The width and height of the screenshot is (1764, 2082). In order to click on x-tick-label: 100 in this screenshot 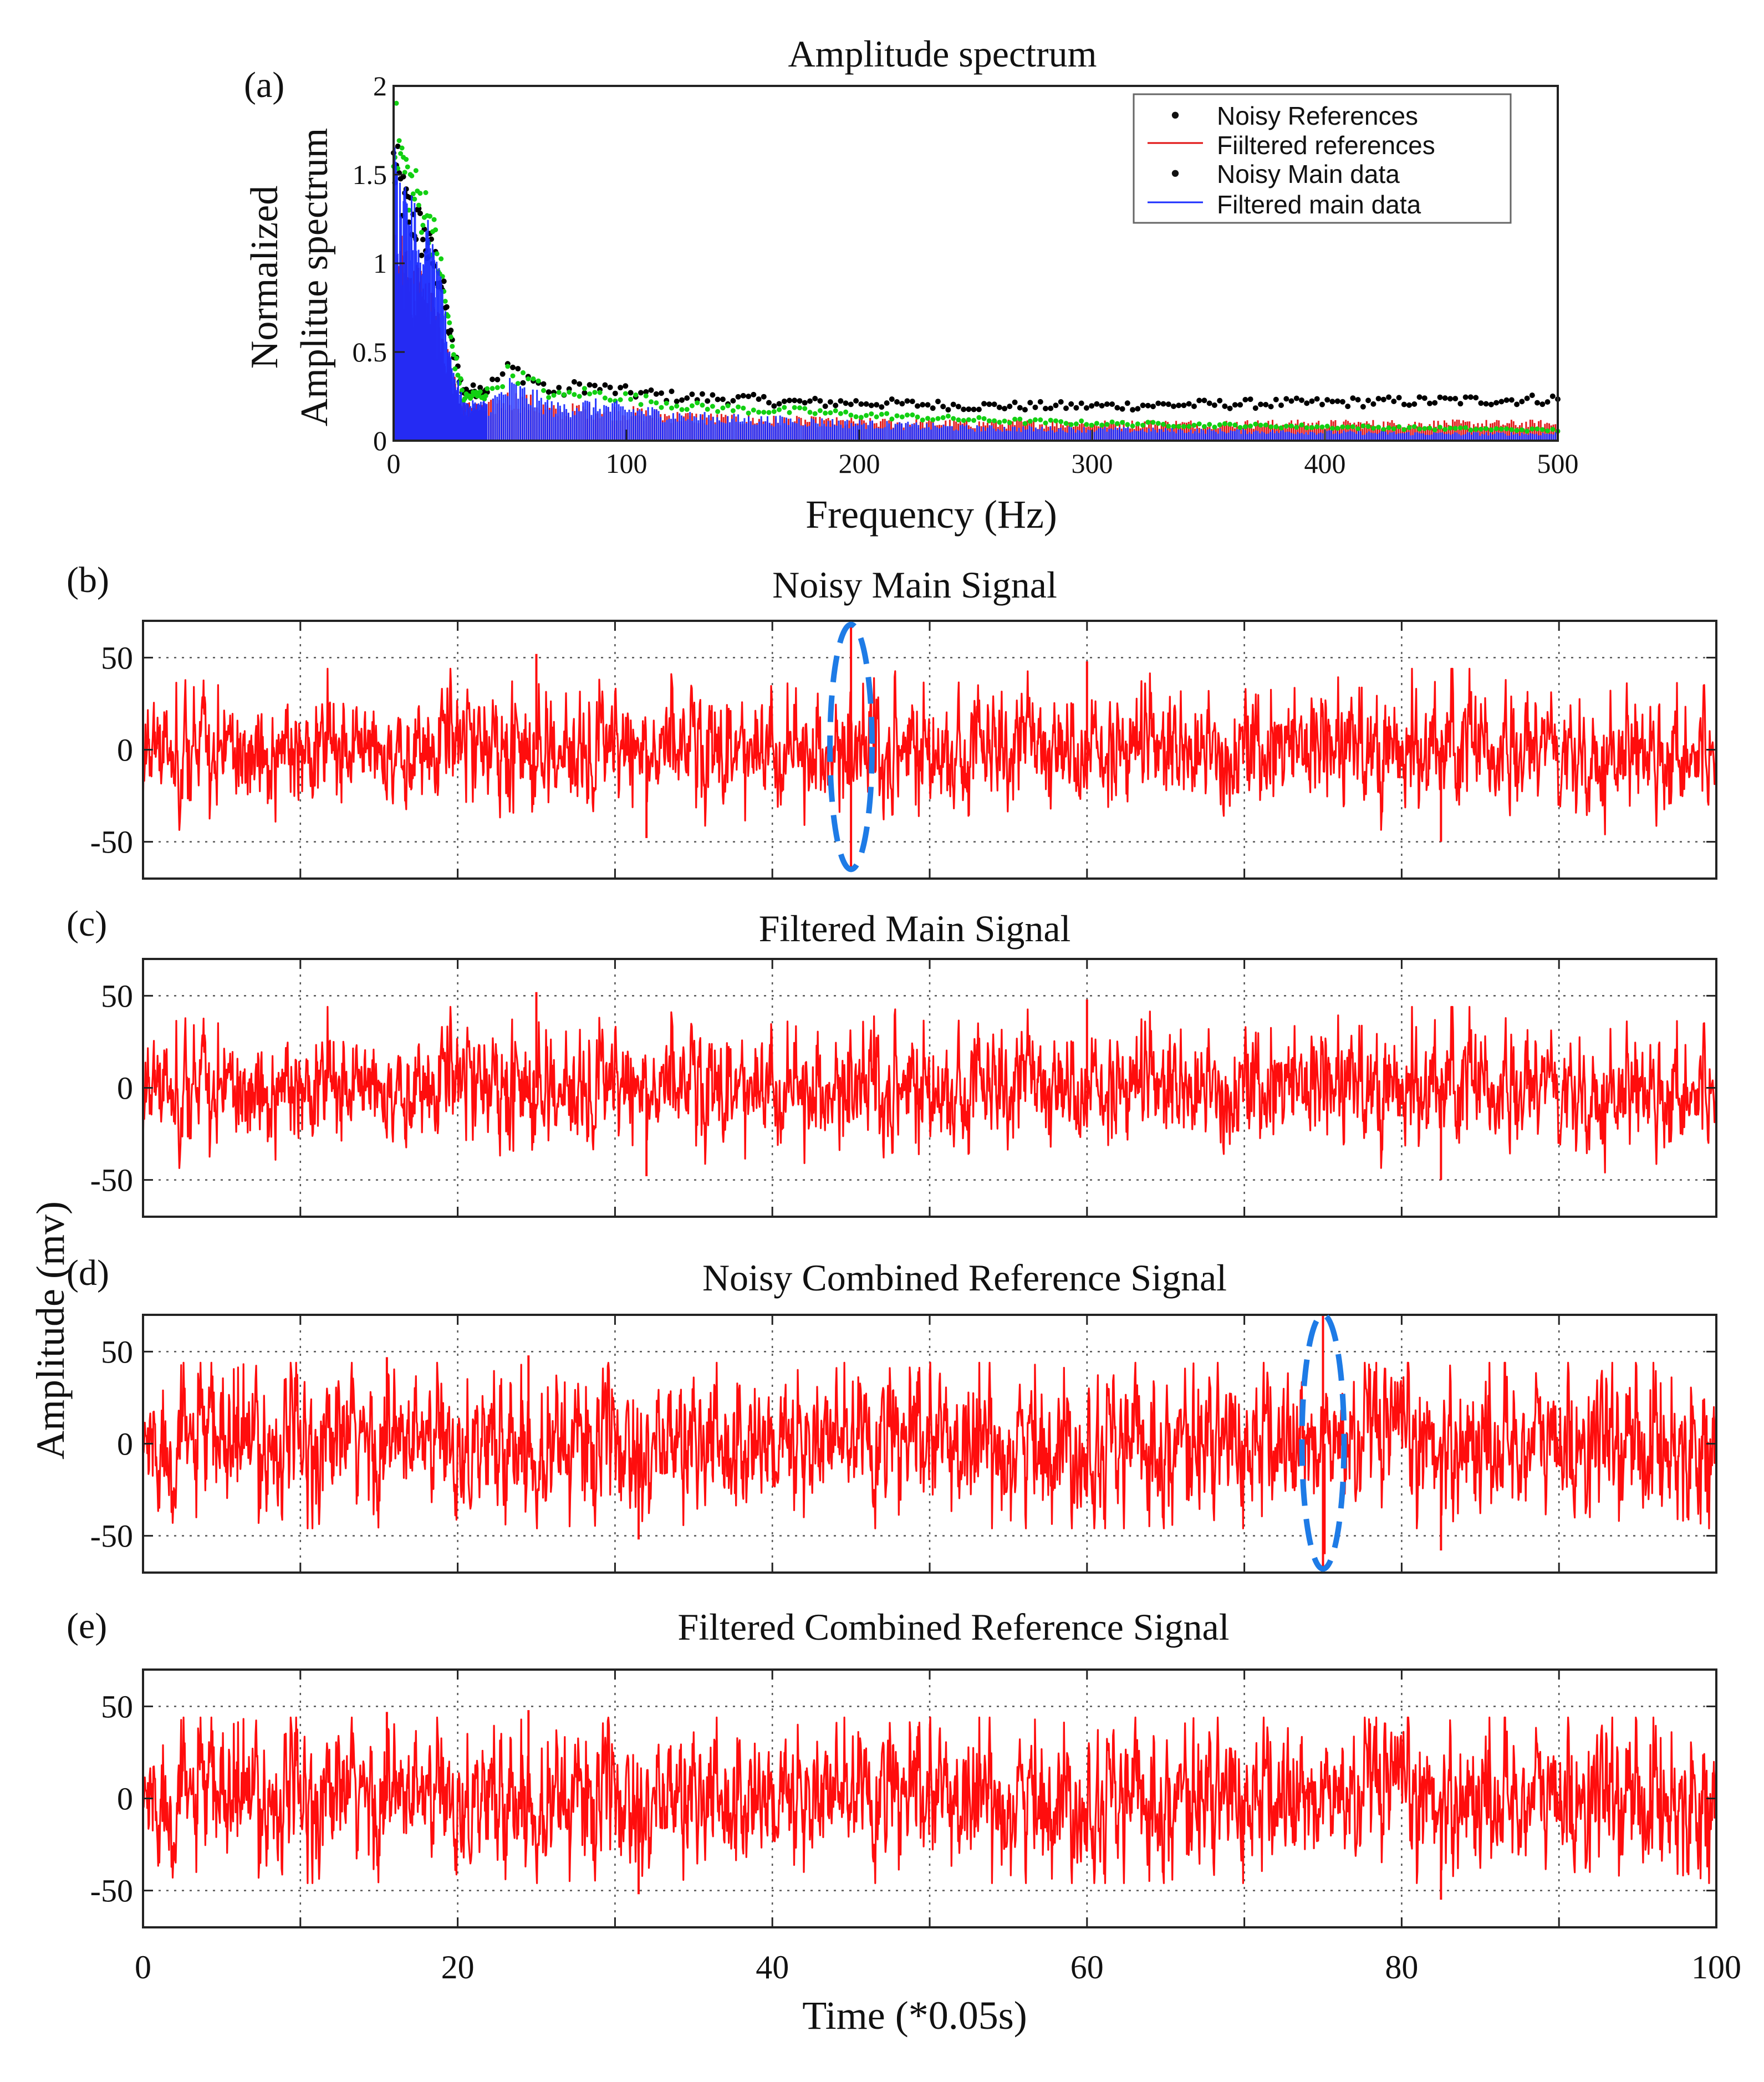, I will do `click(627, 463)`.